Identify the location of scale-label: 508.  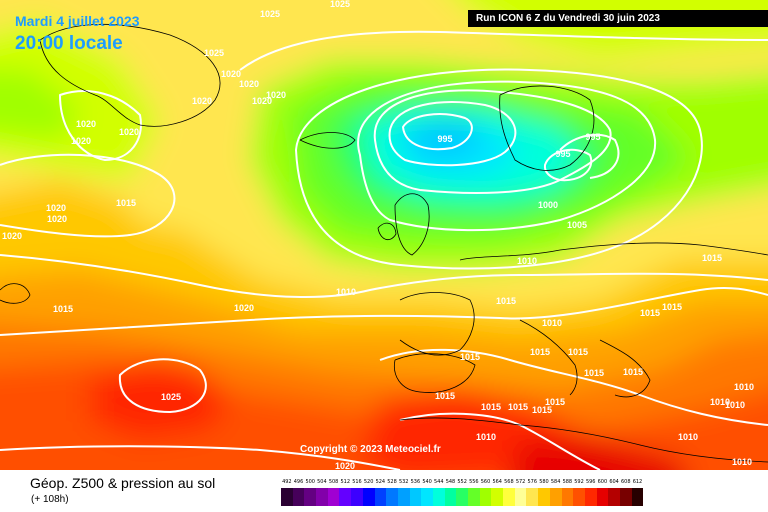
(333, 482).